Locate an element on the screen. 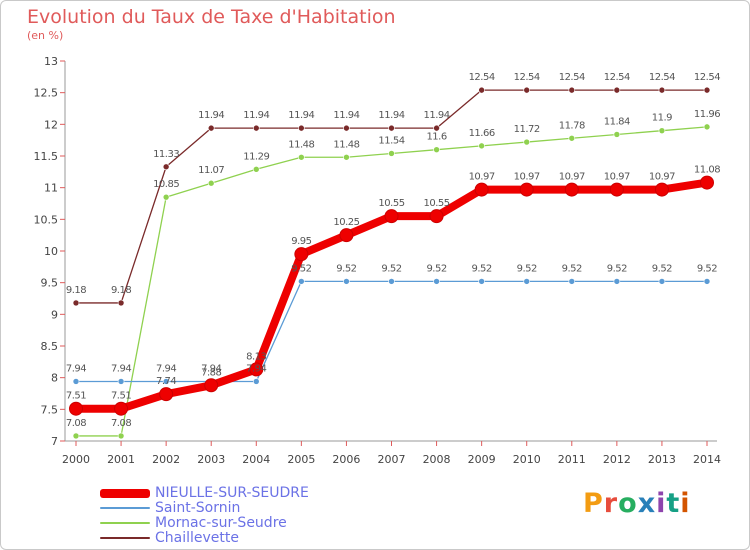 Image resolution: width=750 pixels, height=550 pixels. y-tick-label: 9.5 is located at coordinates (50, 283).